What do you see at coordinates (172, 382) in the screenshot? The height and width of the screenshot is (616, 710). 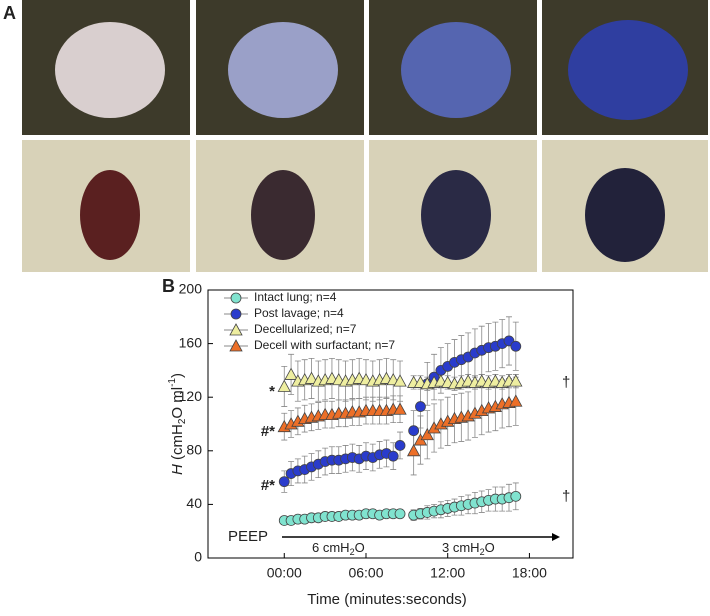 I see `y-label-part: -1` at bounding box center [172, 382].